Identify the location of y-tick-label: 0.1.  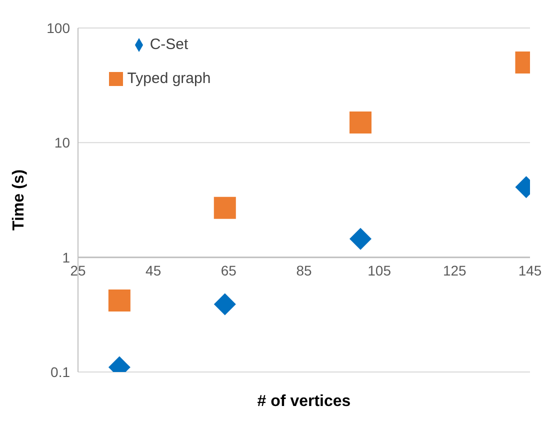
(60, 372).